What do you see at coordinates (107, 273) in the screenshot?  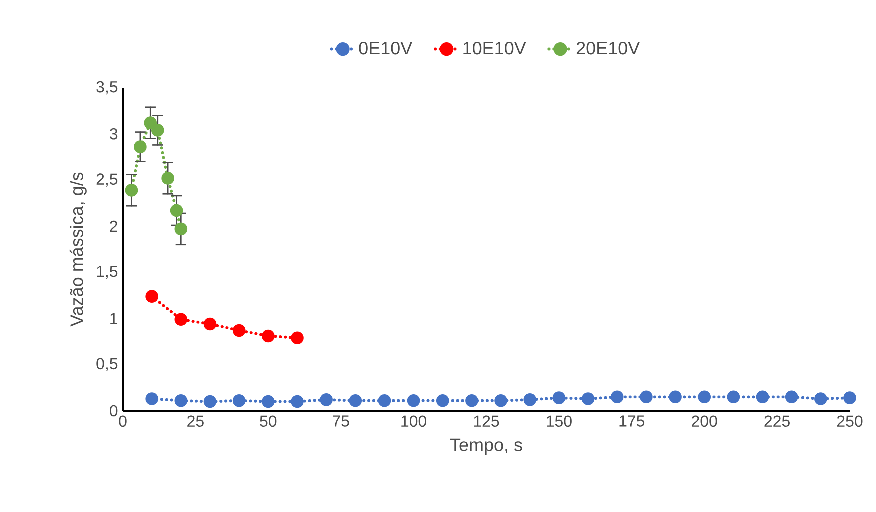 I see `y-tick-label: 1,5` at bounding box center [107, 273].